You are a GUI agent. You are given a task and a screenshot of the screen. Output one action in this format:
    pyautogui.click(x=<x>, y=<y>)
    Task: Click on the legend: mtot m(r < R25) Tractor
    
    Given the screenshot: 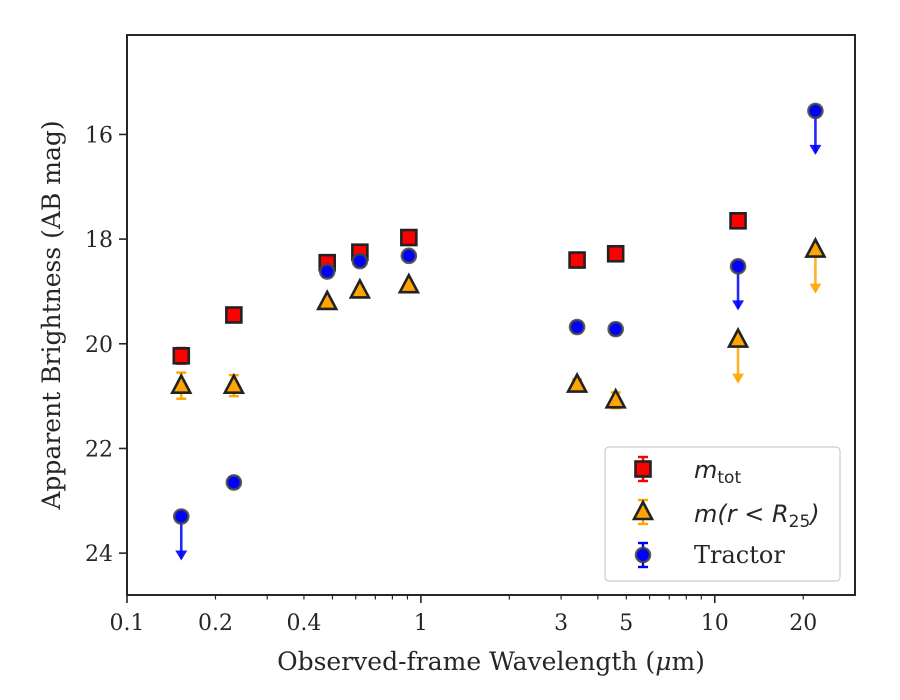 What is the action you would take?
    pyautogui.click(x=722, y=514)
    